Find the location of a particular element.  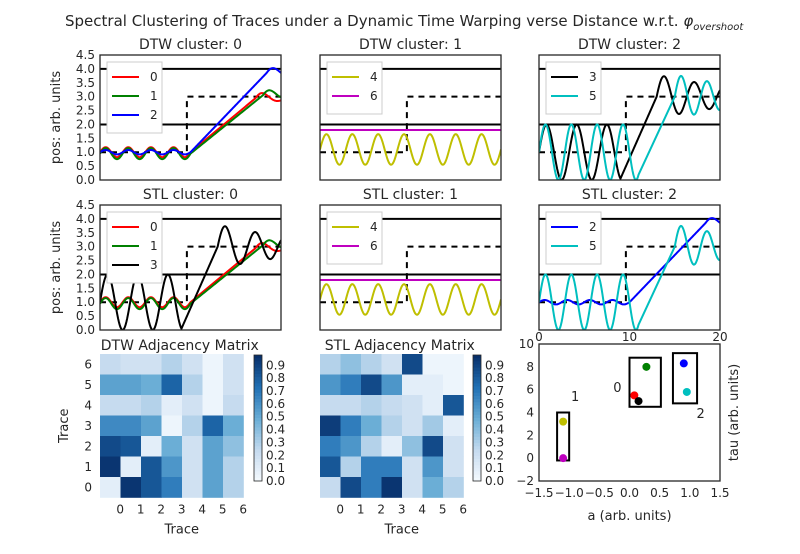

y-tick-label: 1 is located at coordinates (88, 467).